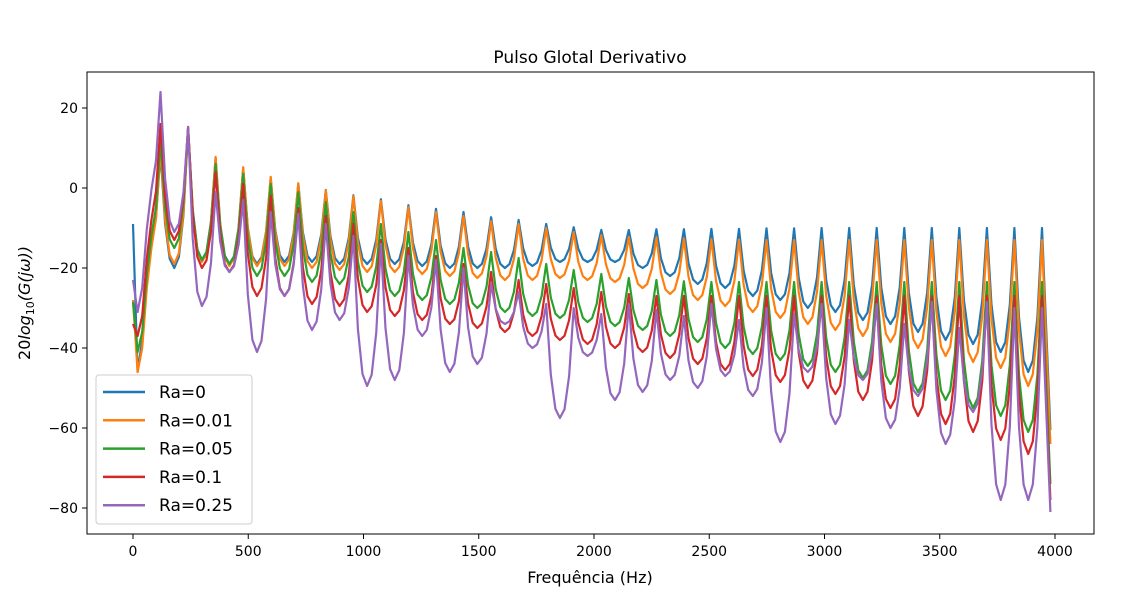 The height and width of the screenshot is (600, 1121). I want to click on y-tick-label: 20, so click(69, 109).